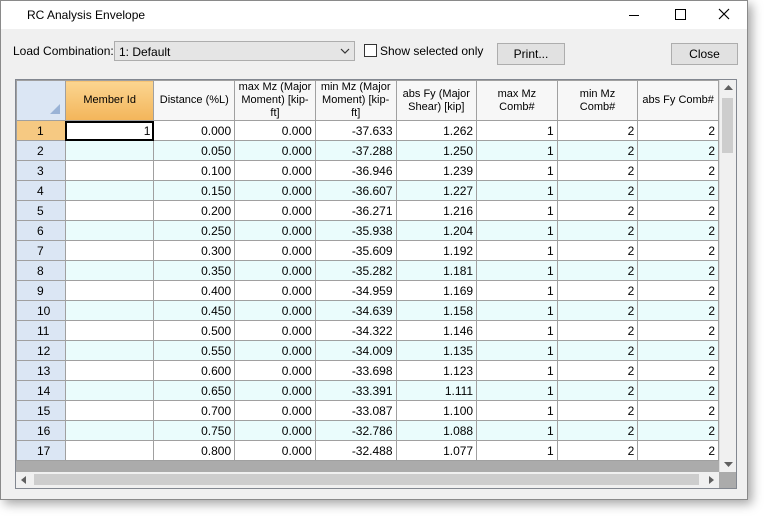 Image resolution: width=764 pixels, height=516 pixels. What do you see at coordinates (41, 390) in the screenshot?
I see `row-header: 14` at bounding box center [41, 390].